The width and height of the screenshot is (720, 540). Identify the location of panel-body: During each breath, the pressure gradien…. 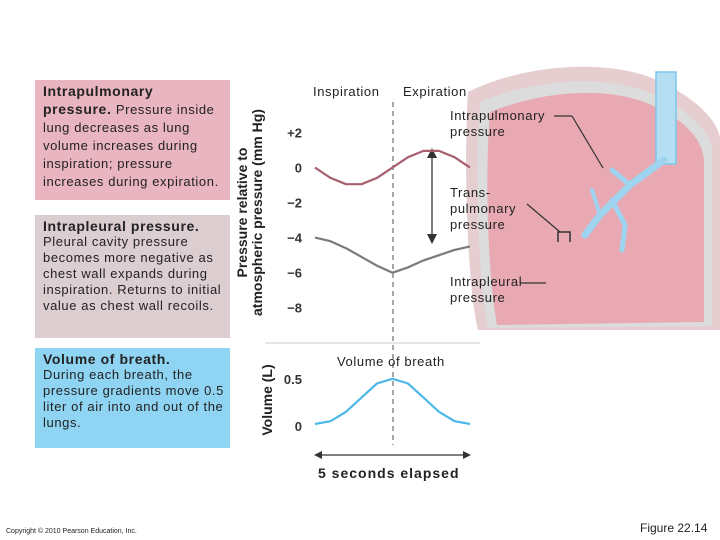
(133, 398).